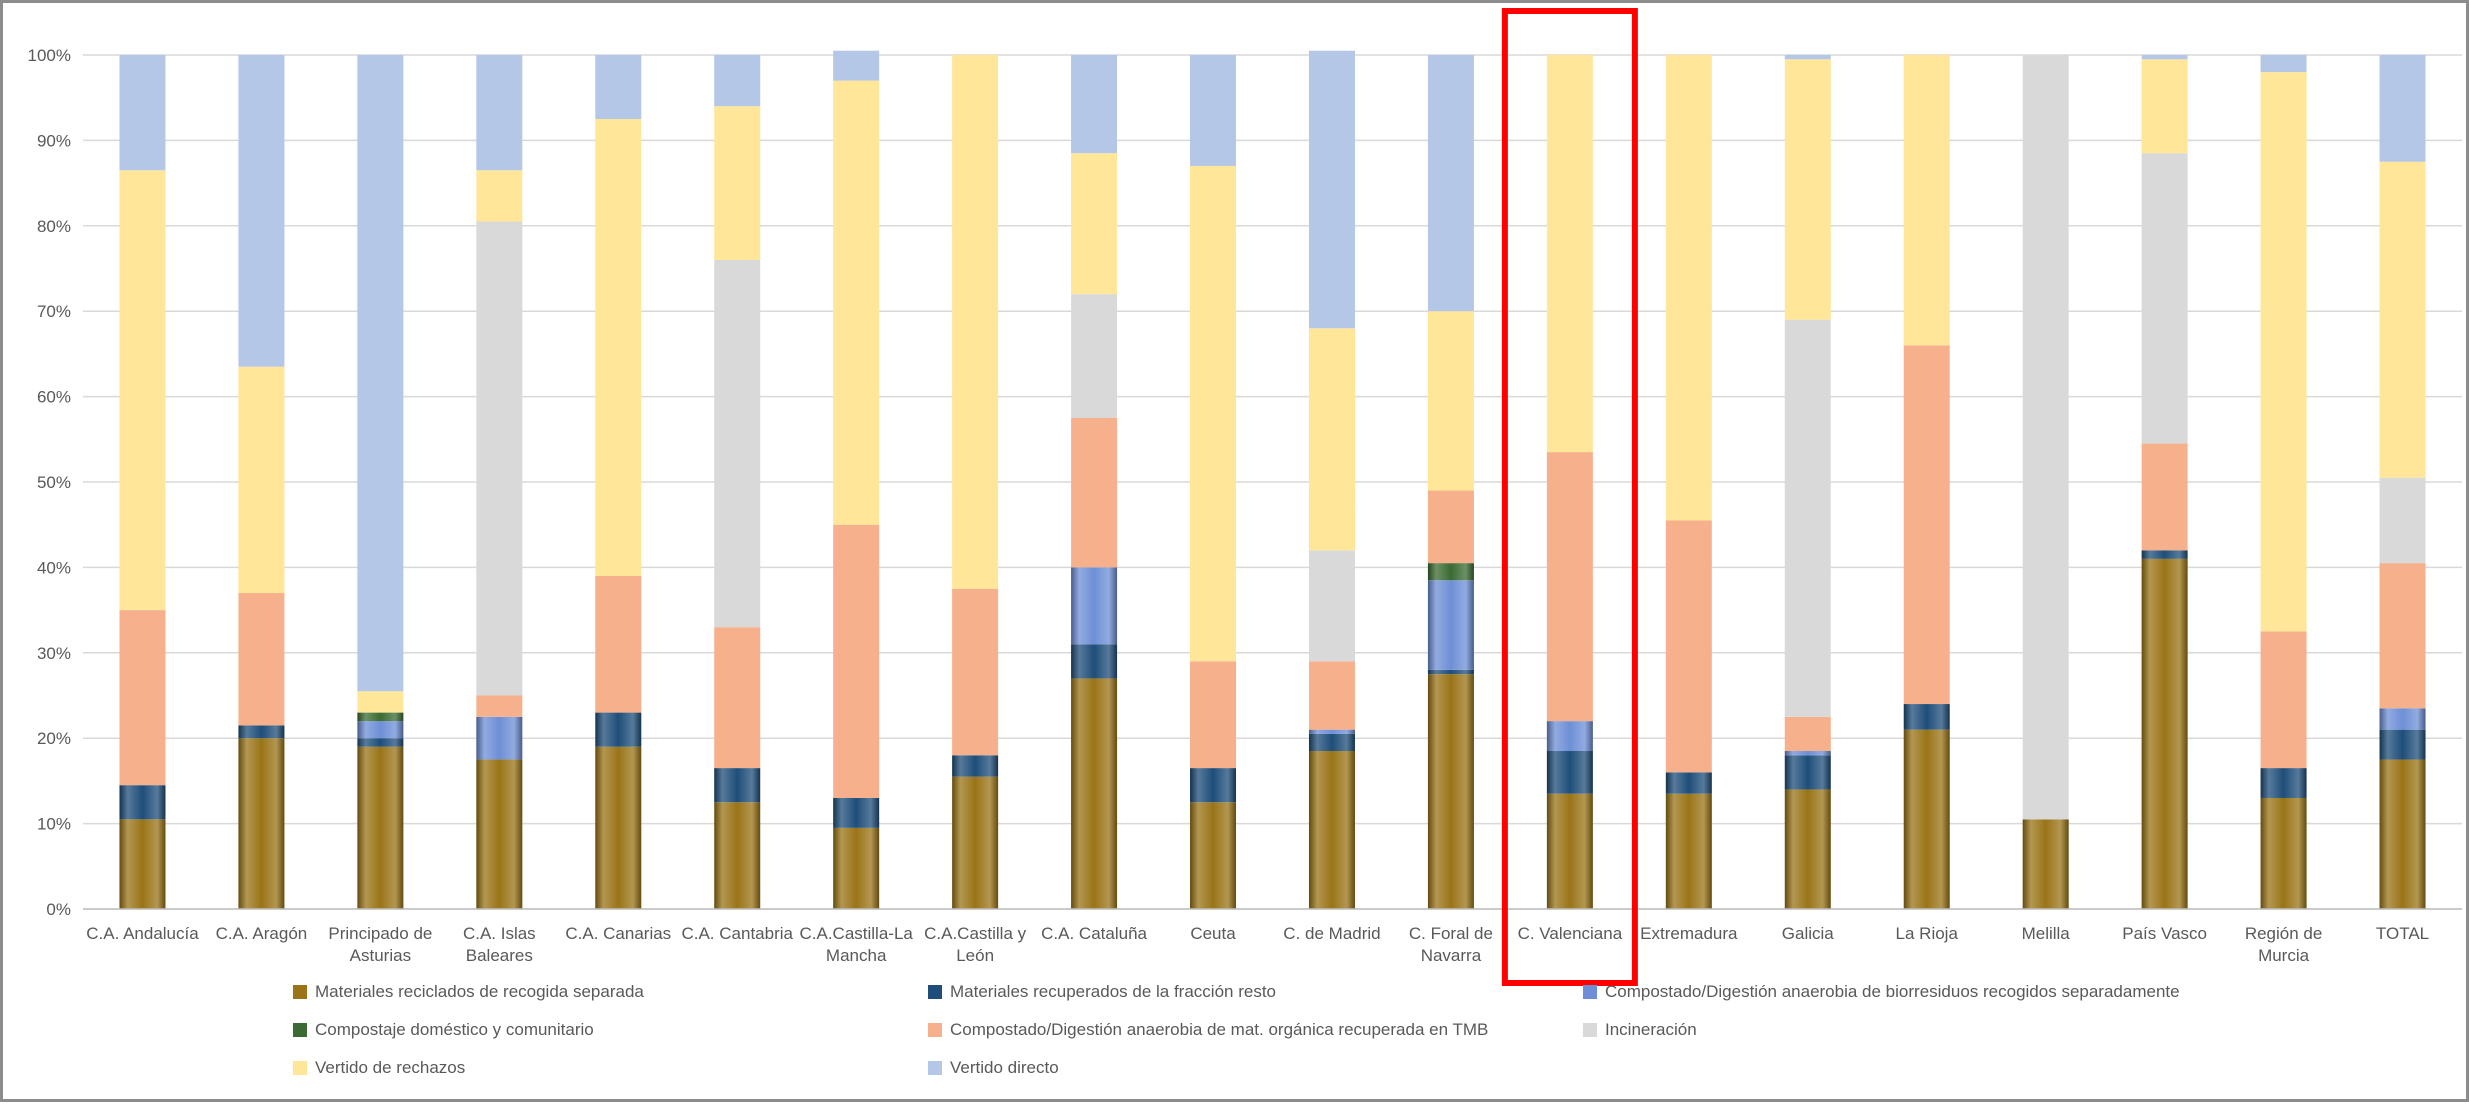 This screenshot has height=1105, width=2469. What do you see at coordinates (49, 55) in the screenshot?
I see `y-tick-label: 100%` at bounding box center [49, 55].